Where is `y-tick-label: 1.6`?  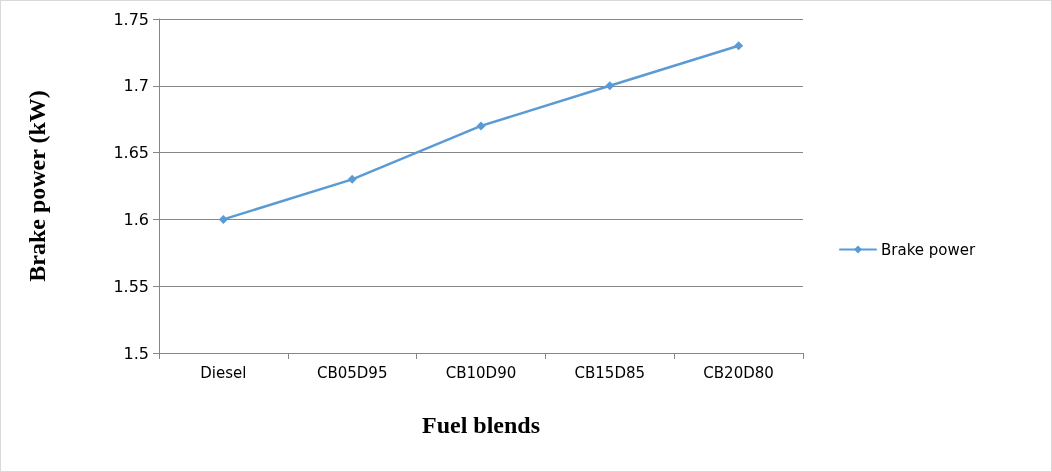
y-tick-label: 1.6 is located at coordinates (136, 219).